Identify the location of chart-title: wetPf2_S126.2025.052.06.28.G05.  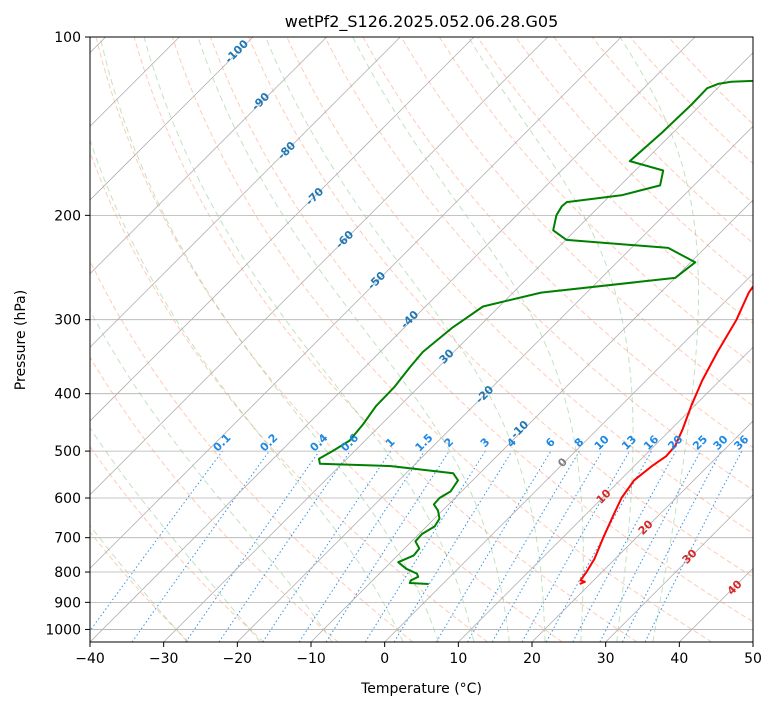
(422, 22).